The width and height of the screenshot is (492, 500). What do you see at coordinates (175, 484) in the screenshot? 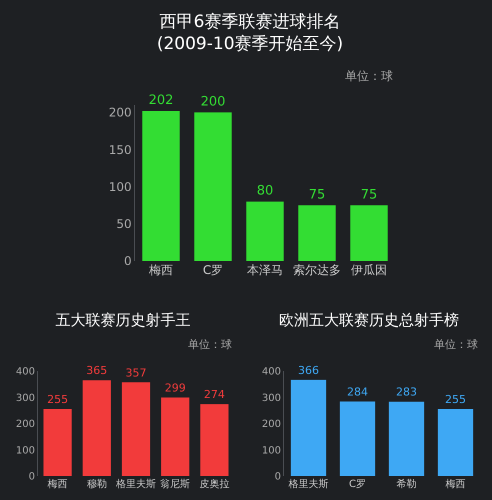
I see `x-tick-label: 翁尼斯` at bounding box center [175, 484].